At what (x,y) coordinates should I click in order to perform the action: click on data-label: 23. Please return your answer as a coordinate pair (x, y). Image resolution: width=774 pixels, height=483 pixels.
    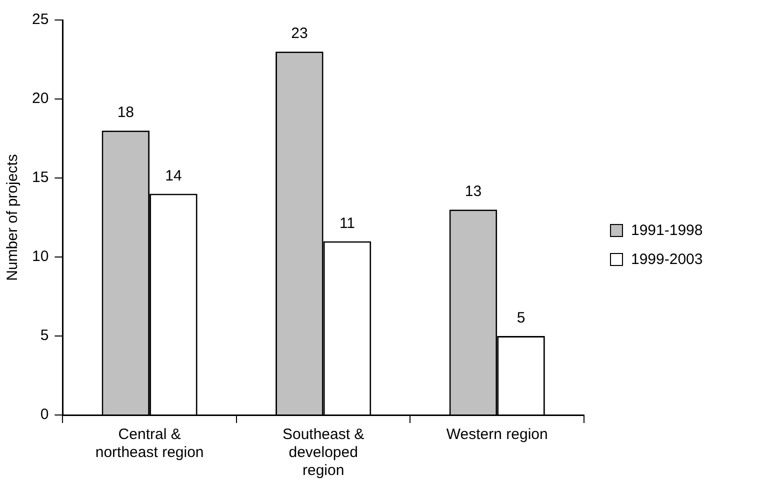
    Looking at the image, I should click on (299, 33).